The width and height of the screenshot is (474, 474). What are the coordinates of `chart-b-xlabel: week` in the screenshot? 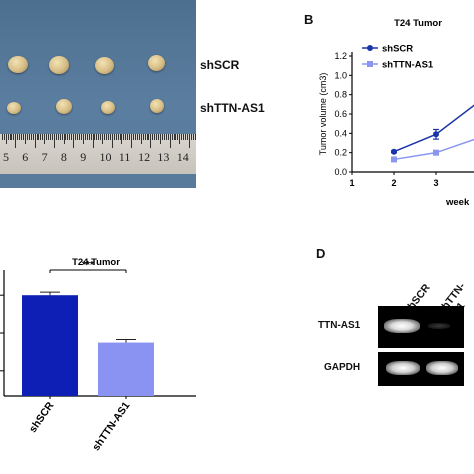 It's located at (457, 202).